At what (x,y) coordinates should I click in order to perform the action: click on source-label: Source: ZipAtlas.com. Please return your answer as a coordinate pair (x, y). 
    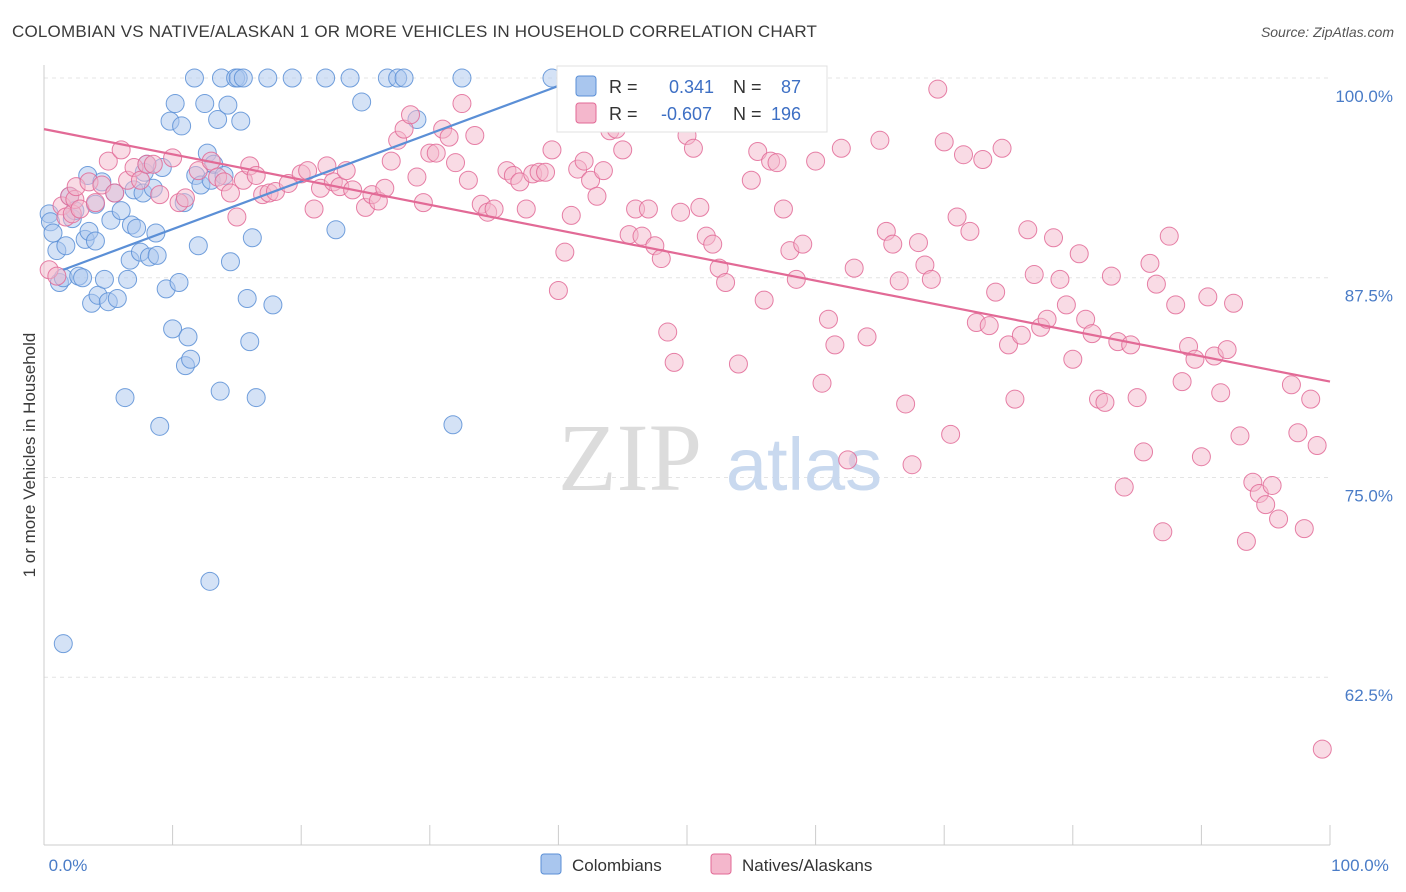
    Looking at the image, I should click on (1327, 32).